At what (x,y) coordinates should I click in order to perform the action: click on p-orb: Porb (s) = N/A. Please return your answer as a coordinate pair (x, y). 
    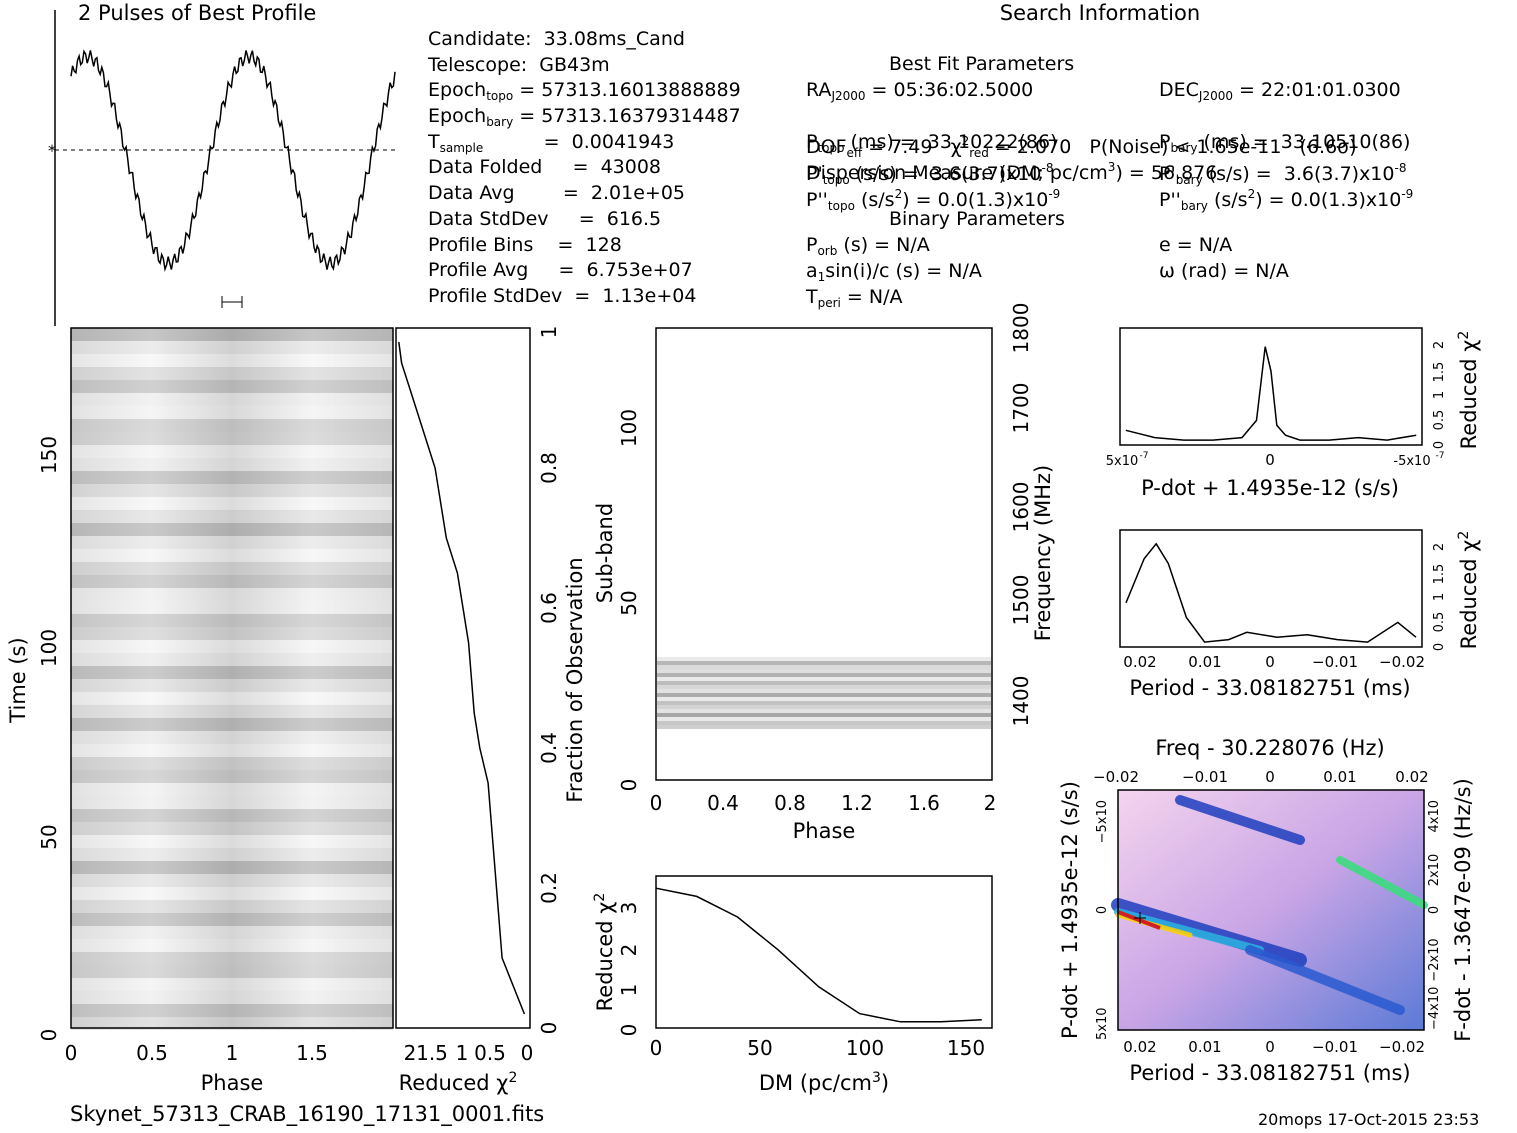
    Looking at the image, I should click on (868, 246).